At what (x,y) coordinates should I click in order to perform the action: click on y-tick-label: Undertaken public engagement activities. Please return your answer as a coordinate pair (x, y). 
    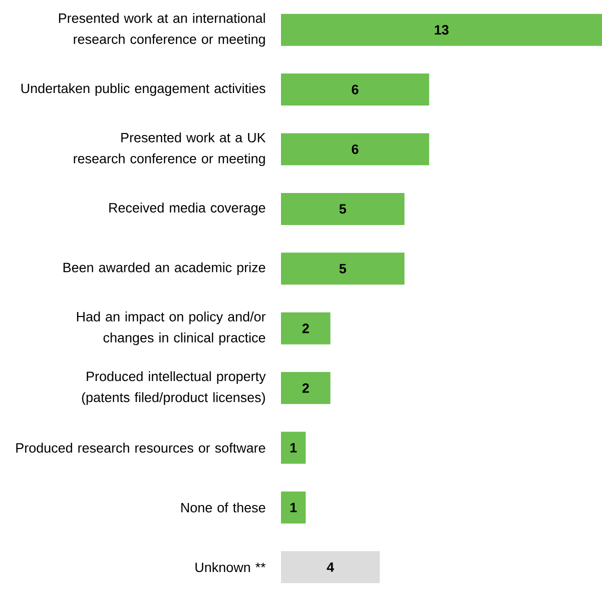
    Looking at the image, I should click on (143, 89).